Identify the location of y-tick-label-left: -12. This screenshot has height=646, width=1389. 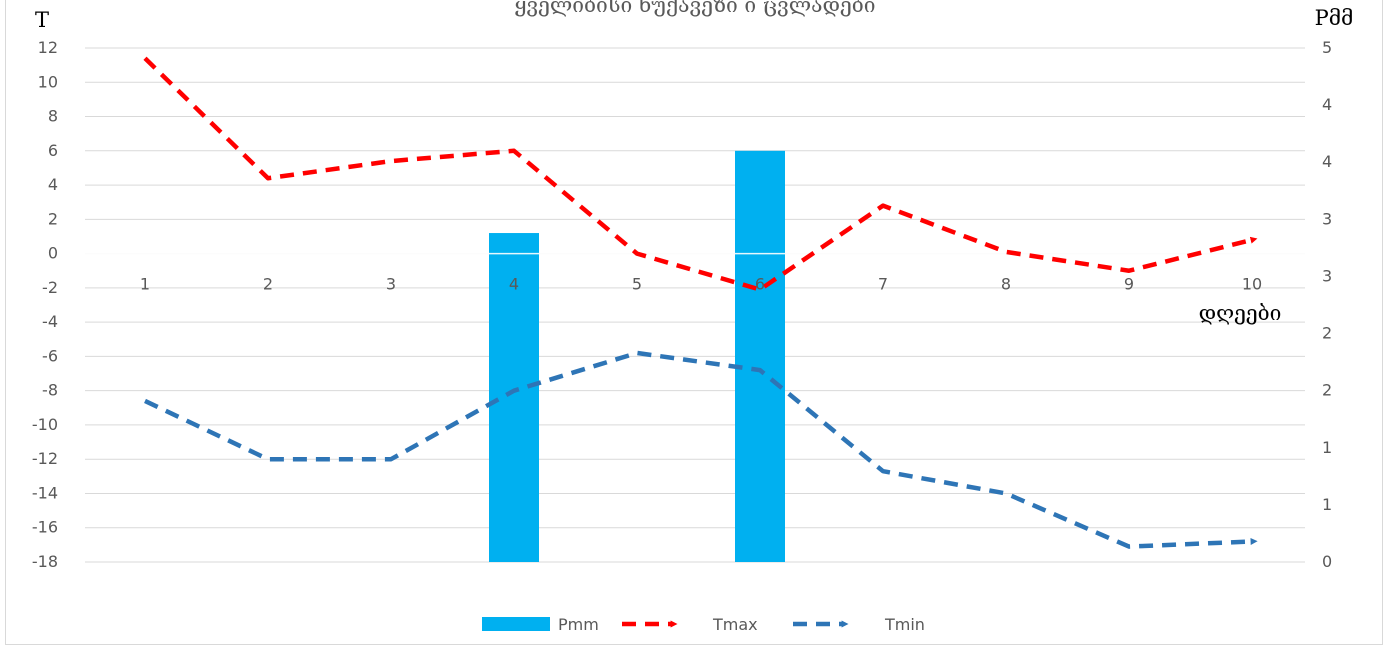
(45, 458).